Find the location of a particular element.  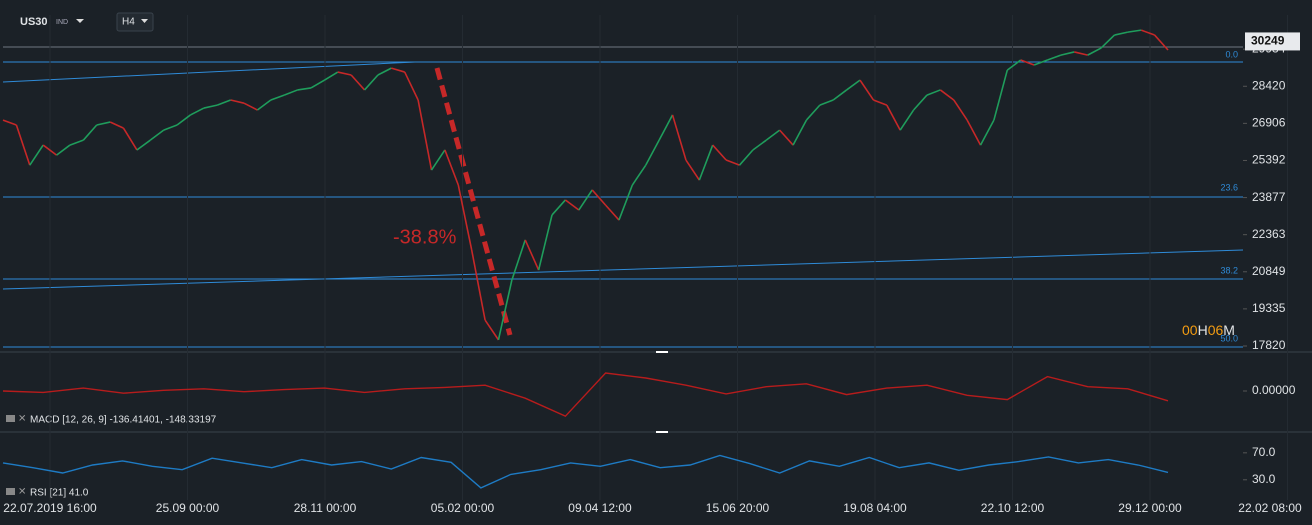

y-tick-label: 28420 is located at coordinates (1269, 85).